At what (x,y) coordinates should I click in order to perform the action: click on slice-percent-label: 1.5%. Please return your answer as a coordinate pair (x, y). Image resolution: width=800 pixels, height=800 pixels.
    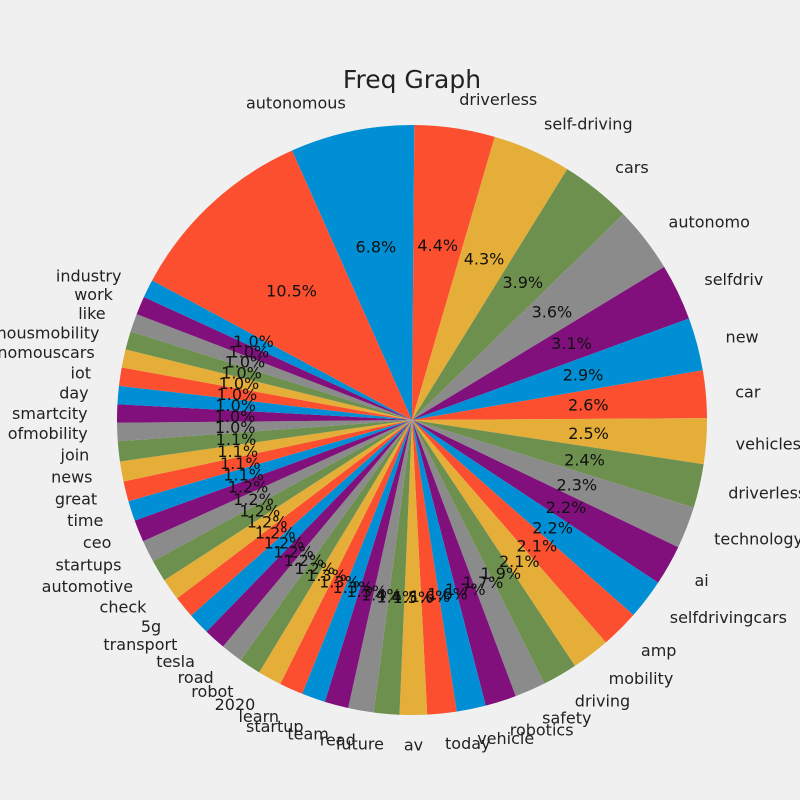
    Looking at the image, I should click on (412, 597).